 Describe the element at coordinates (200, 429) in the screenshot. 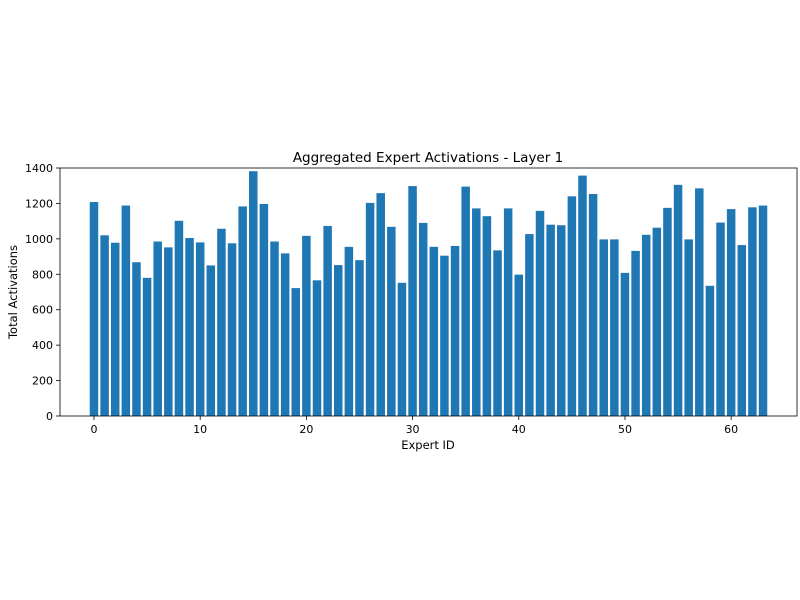

I see `x-tick-label: 10` at that location.